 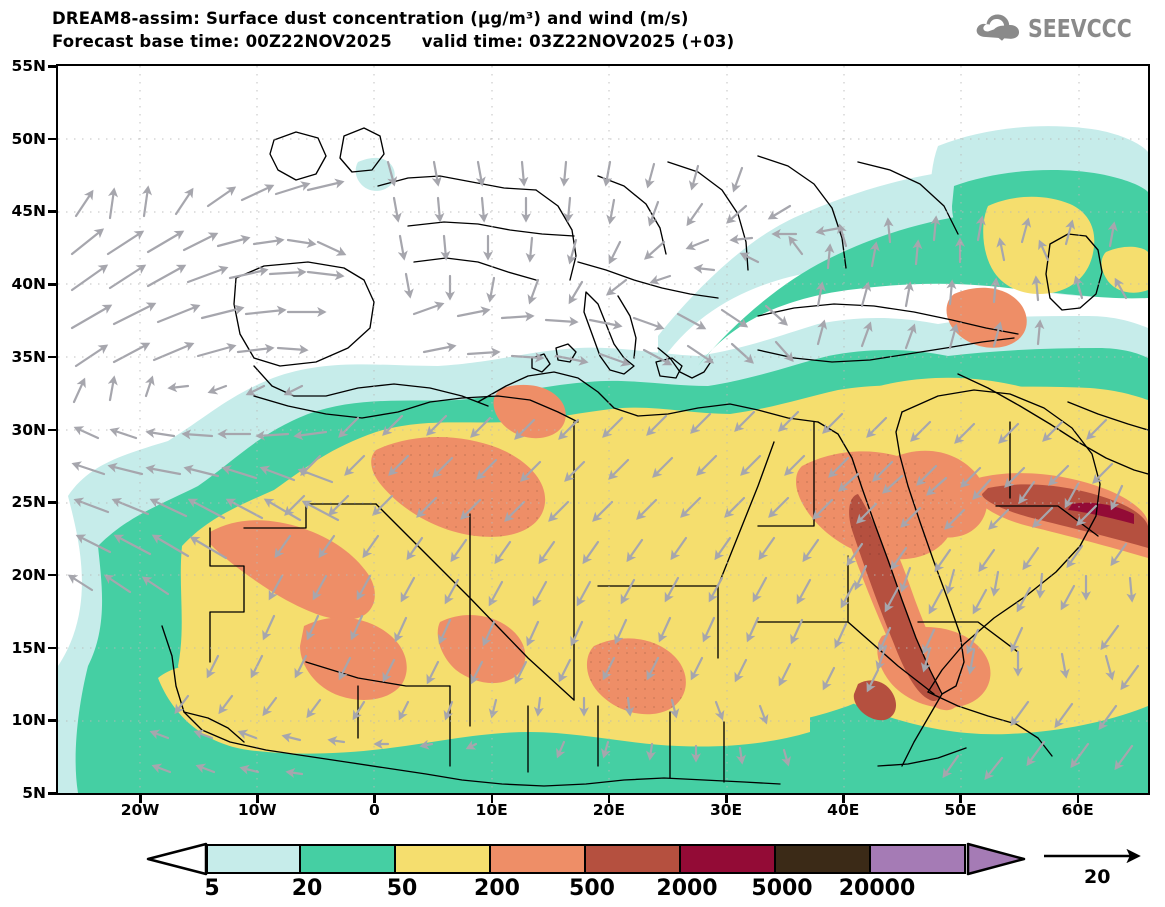 What do you see at coordinates (998, 27) in the screenshot?
I see `cloud-icon` at bounding box center [998, 27].